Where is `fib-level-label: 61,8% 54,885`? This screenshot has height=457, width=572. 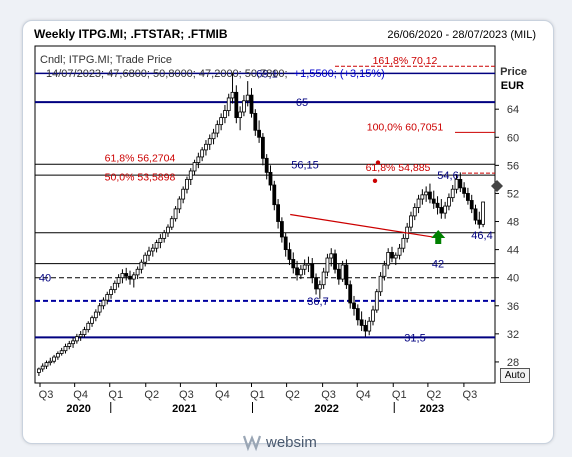 fib-level-label: 61,8% 54,885 is located at coordinates (398, 168).